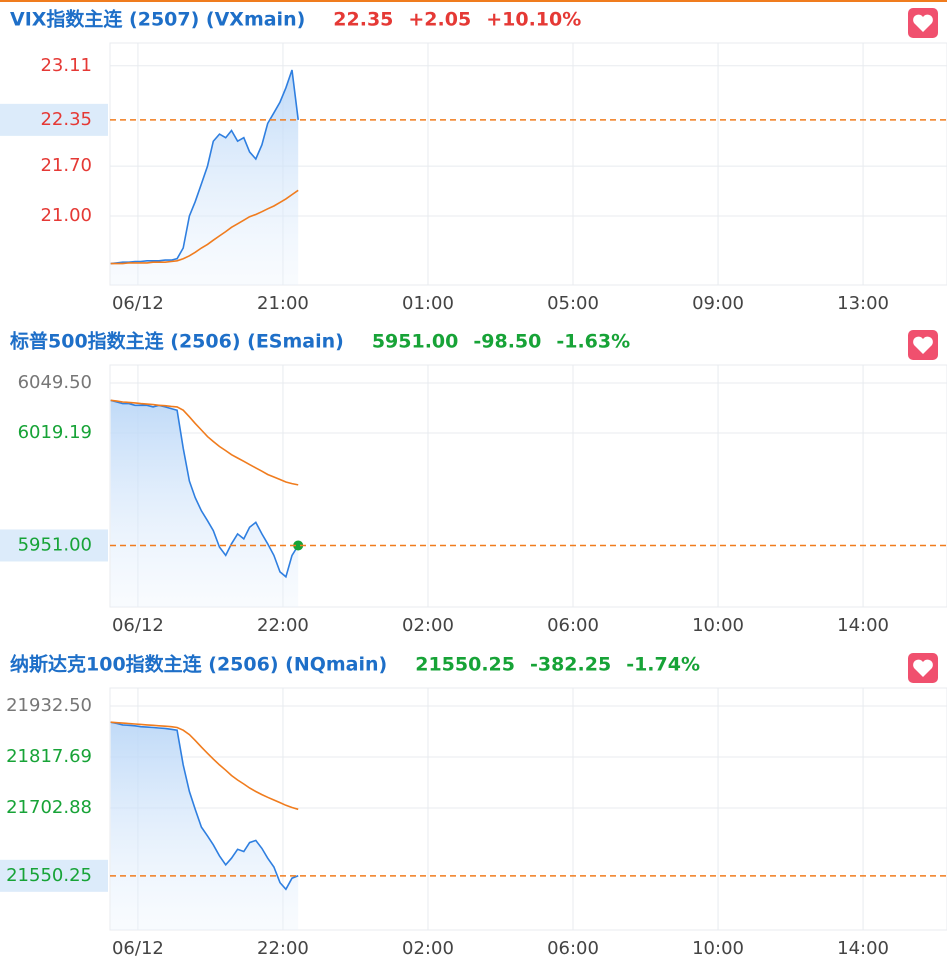  Describe the element at coordinates (718, 303) in the screenshot. I see `x-tick-label: 09:00` at that location.